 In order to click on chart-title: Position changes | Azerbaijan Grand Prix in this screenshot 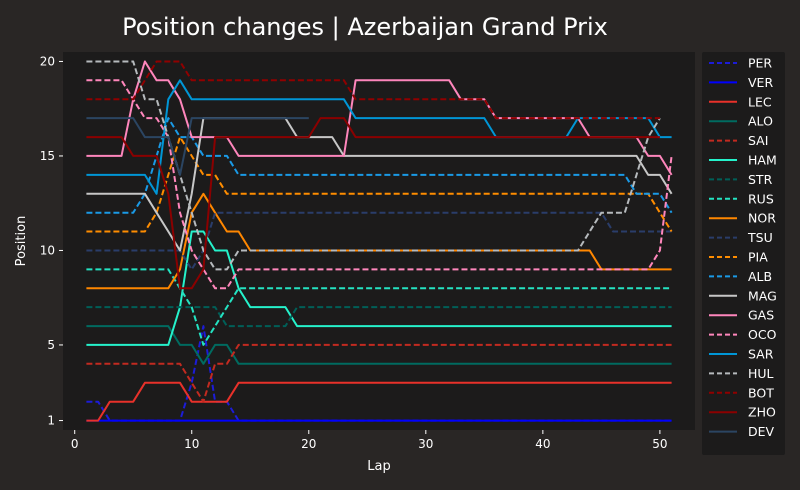, I will do `click(365, 27)`.